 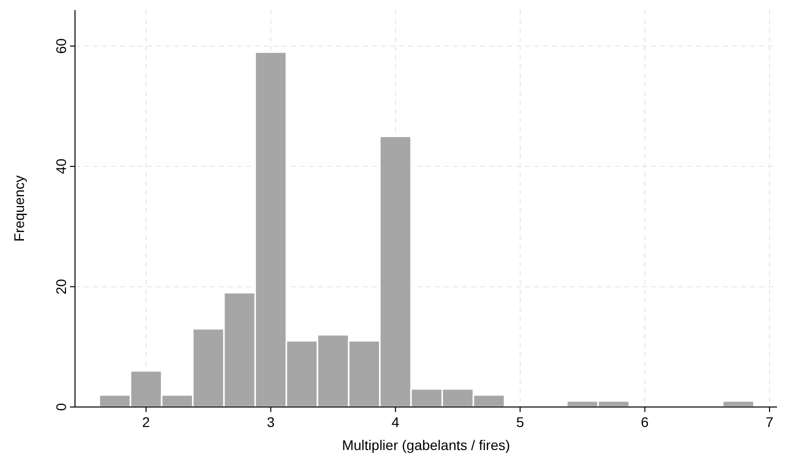 I want to click on x-tick-label: 2, so click(x=146, y=422).